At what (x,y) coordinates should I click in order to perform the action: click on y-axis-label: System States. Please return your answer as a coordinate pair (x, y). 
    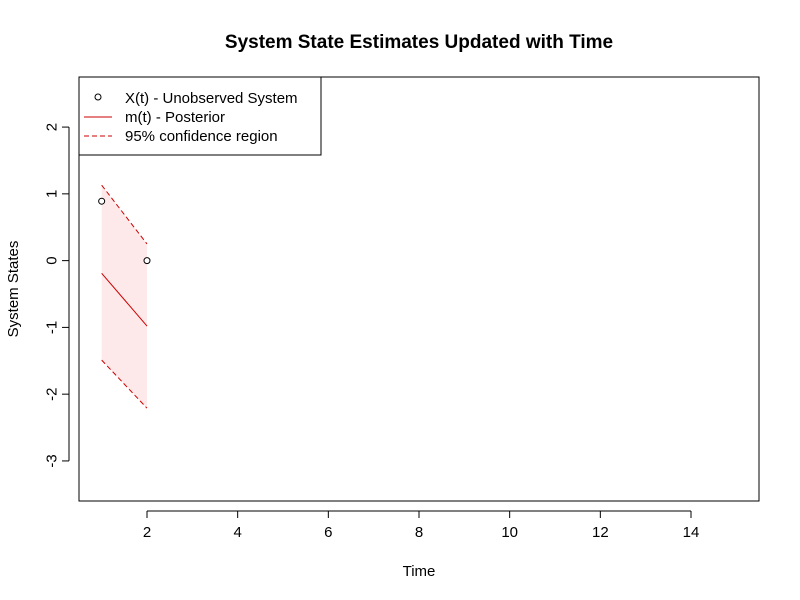
    Looking at the image, I should click on (13, 289).